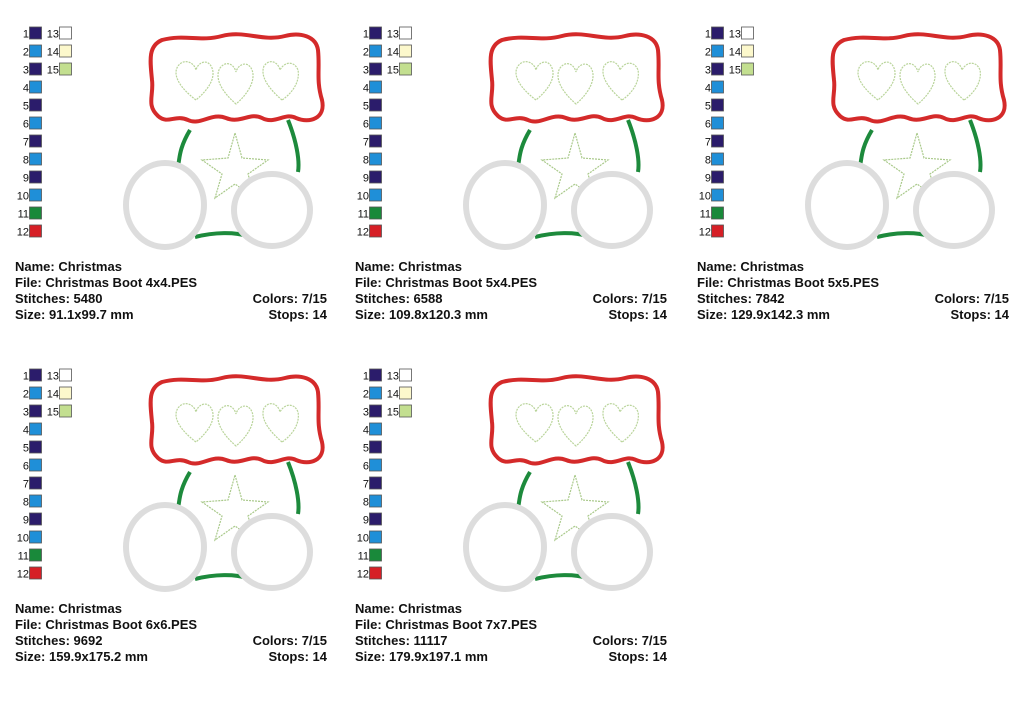 The width and height of the screenshot is (1024, 708). I want to click on stitches-field: Stitches: 7842, so click(740, 298).